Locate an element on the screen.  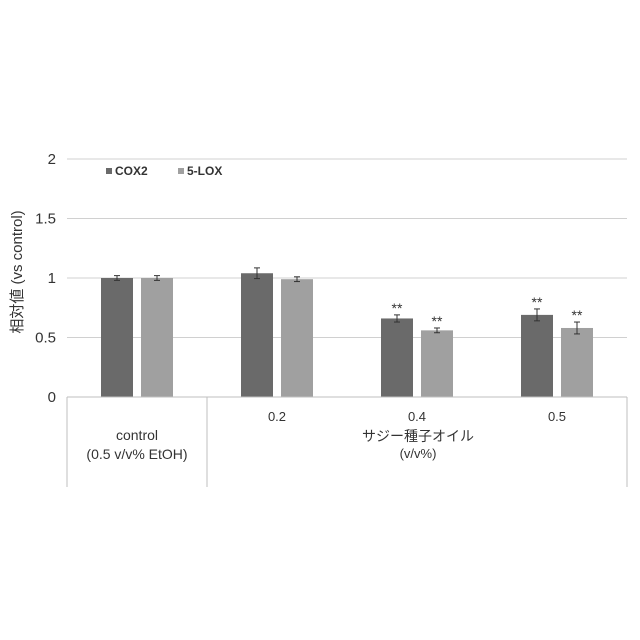
treatment-label-line1: サジー種子オイル is located at coordinates (418, 436).